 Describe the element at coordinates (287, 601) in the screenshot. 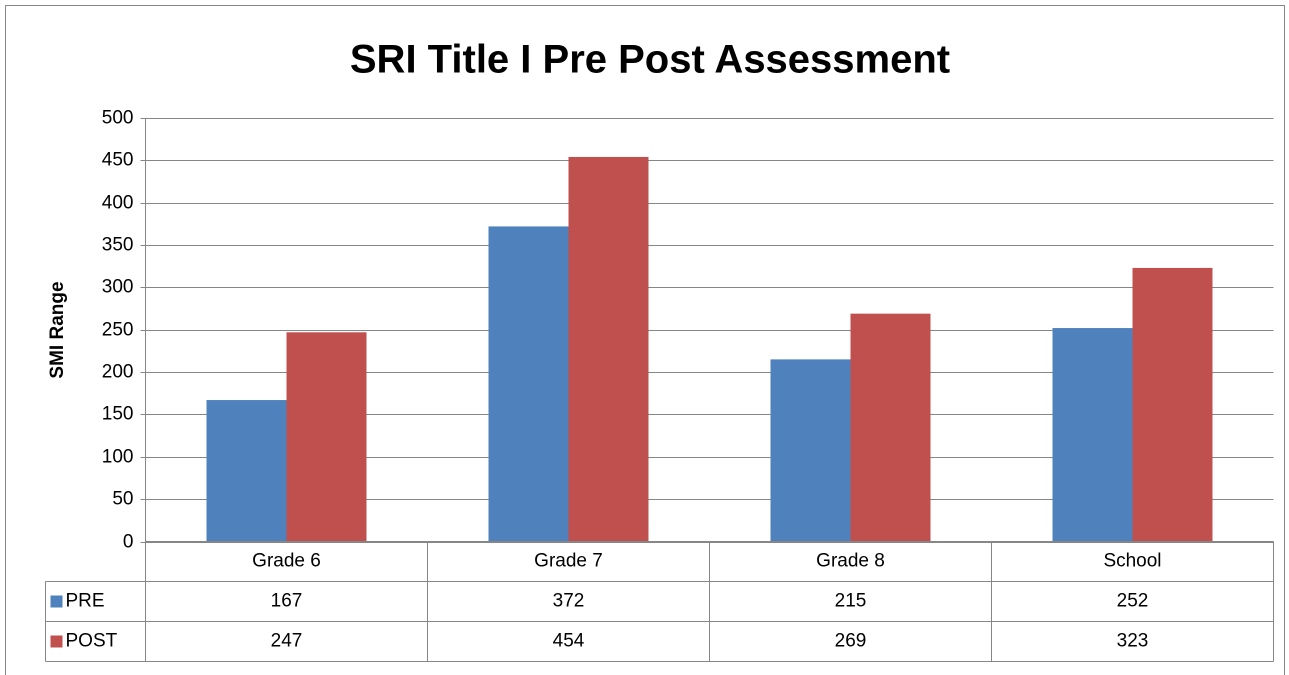

I see `table-value: 167` at that location.